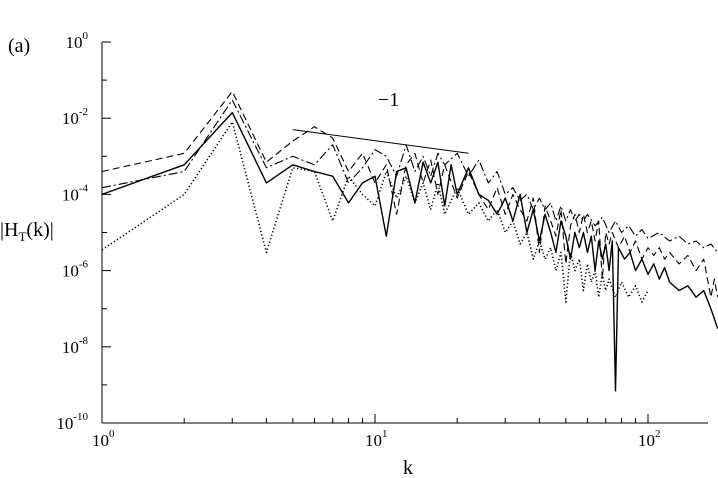 The height and width of the screenshot is (478, 718). What do you see at coordinates (72, 422) in the screenshot?
I see `y-tick-label: 10⁻¹⁰` at bounding box center [72, 422].